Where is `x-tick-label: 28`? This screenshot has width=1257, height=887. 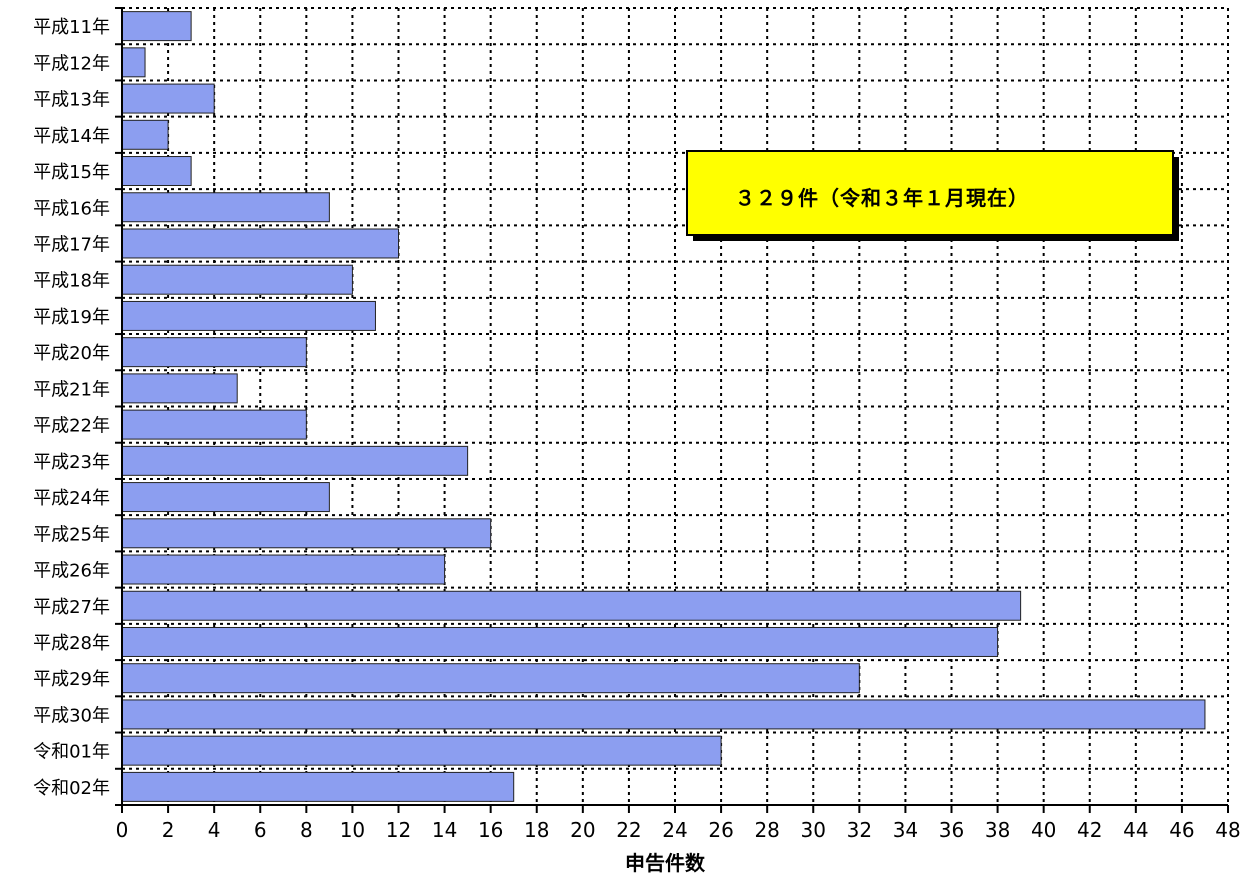 x-tick-label: 28 is located at coordinates (766, 830).